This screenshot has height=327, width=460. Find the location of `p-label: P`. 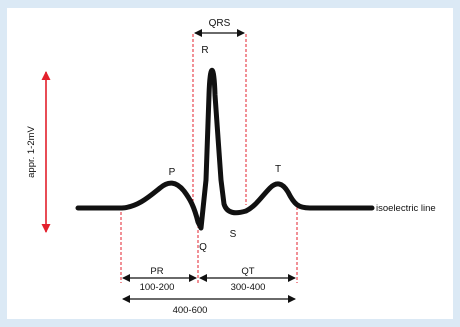

p-label: P is located at coordinates (172, 172).